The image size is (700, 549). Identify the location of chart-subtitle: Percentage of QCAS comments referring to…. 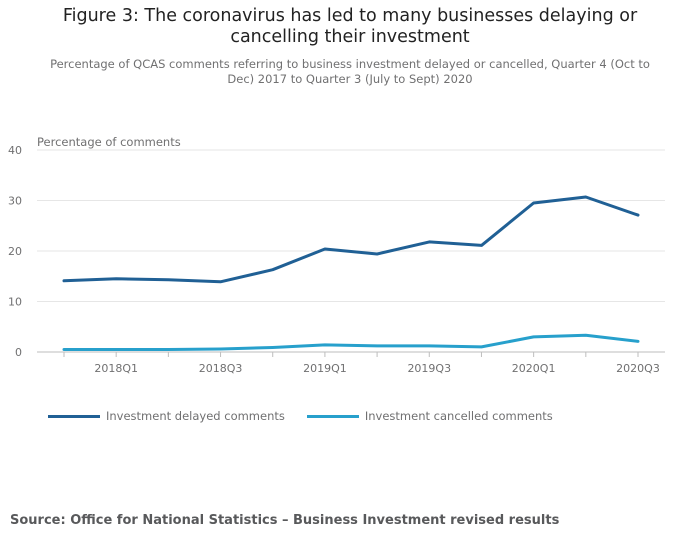
(350, 71).